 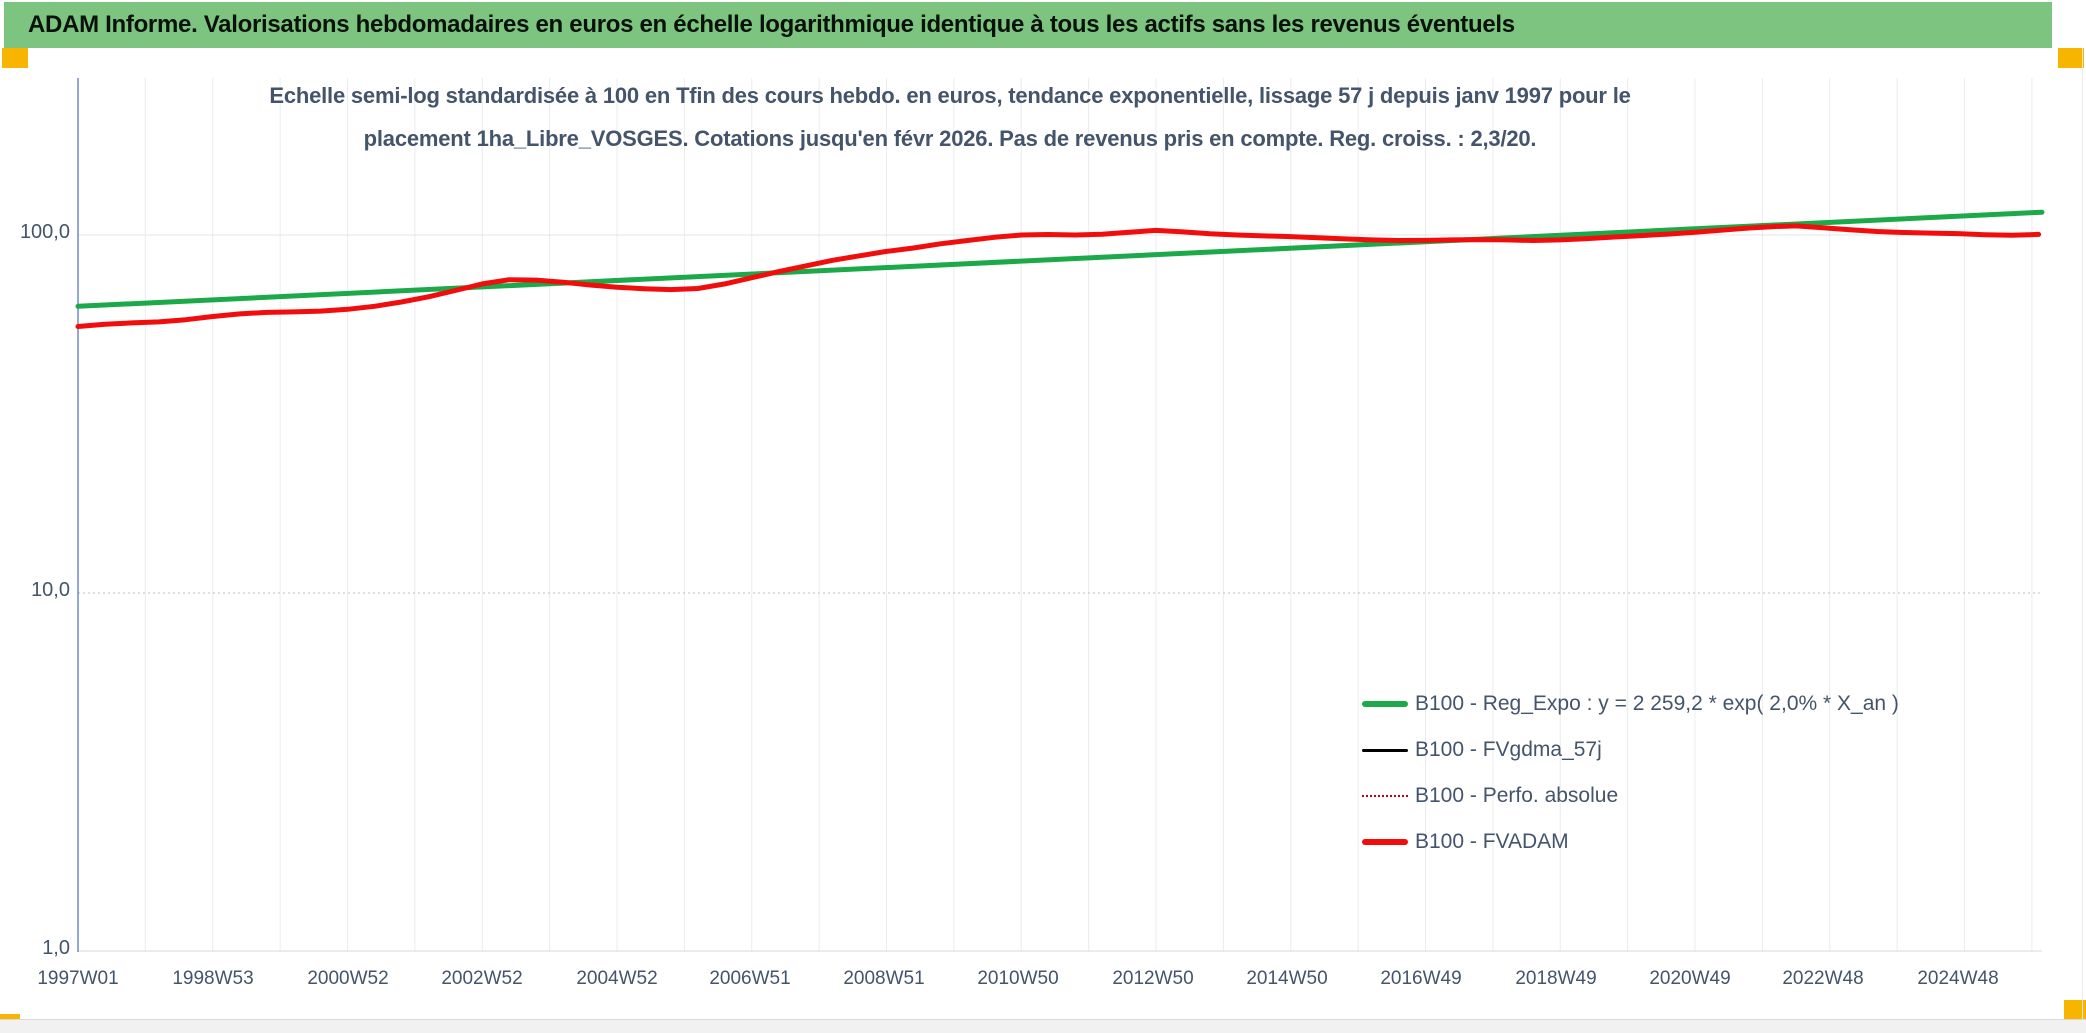 I want to click on selection-handle-top-left, so click(x=15, y=58).